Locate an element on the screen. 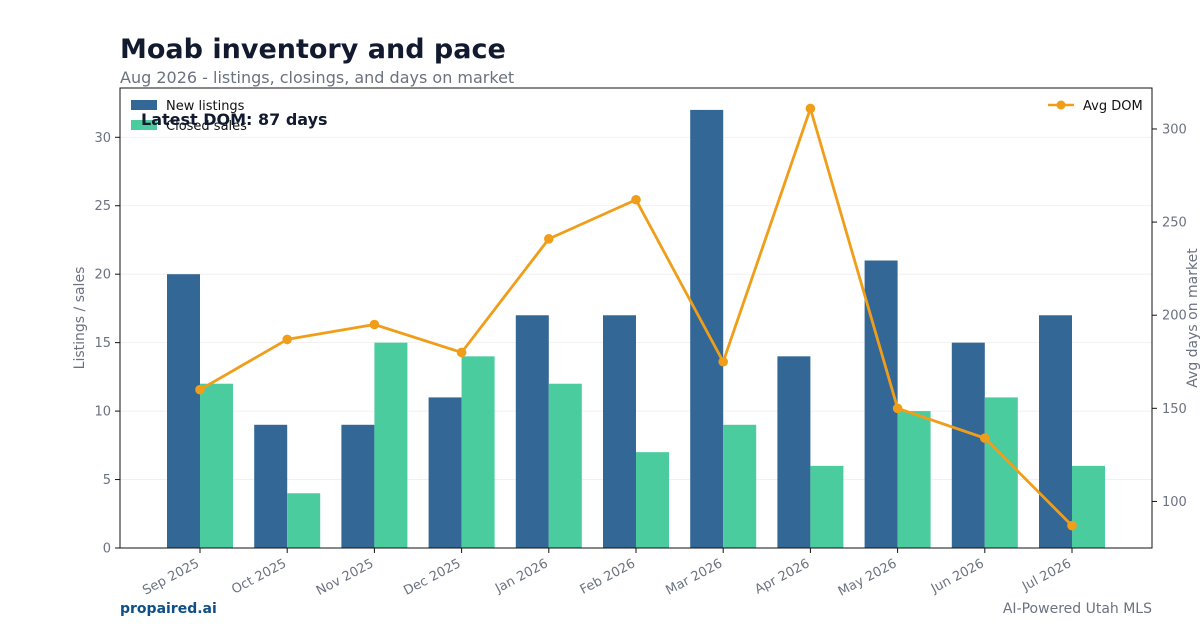 This screenshot has width=1200, height=630. y-tick-label: 30 is located at coordinates (102, 138).